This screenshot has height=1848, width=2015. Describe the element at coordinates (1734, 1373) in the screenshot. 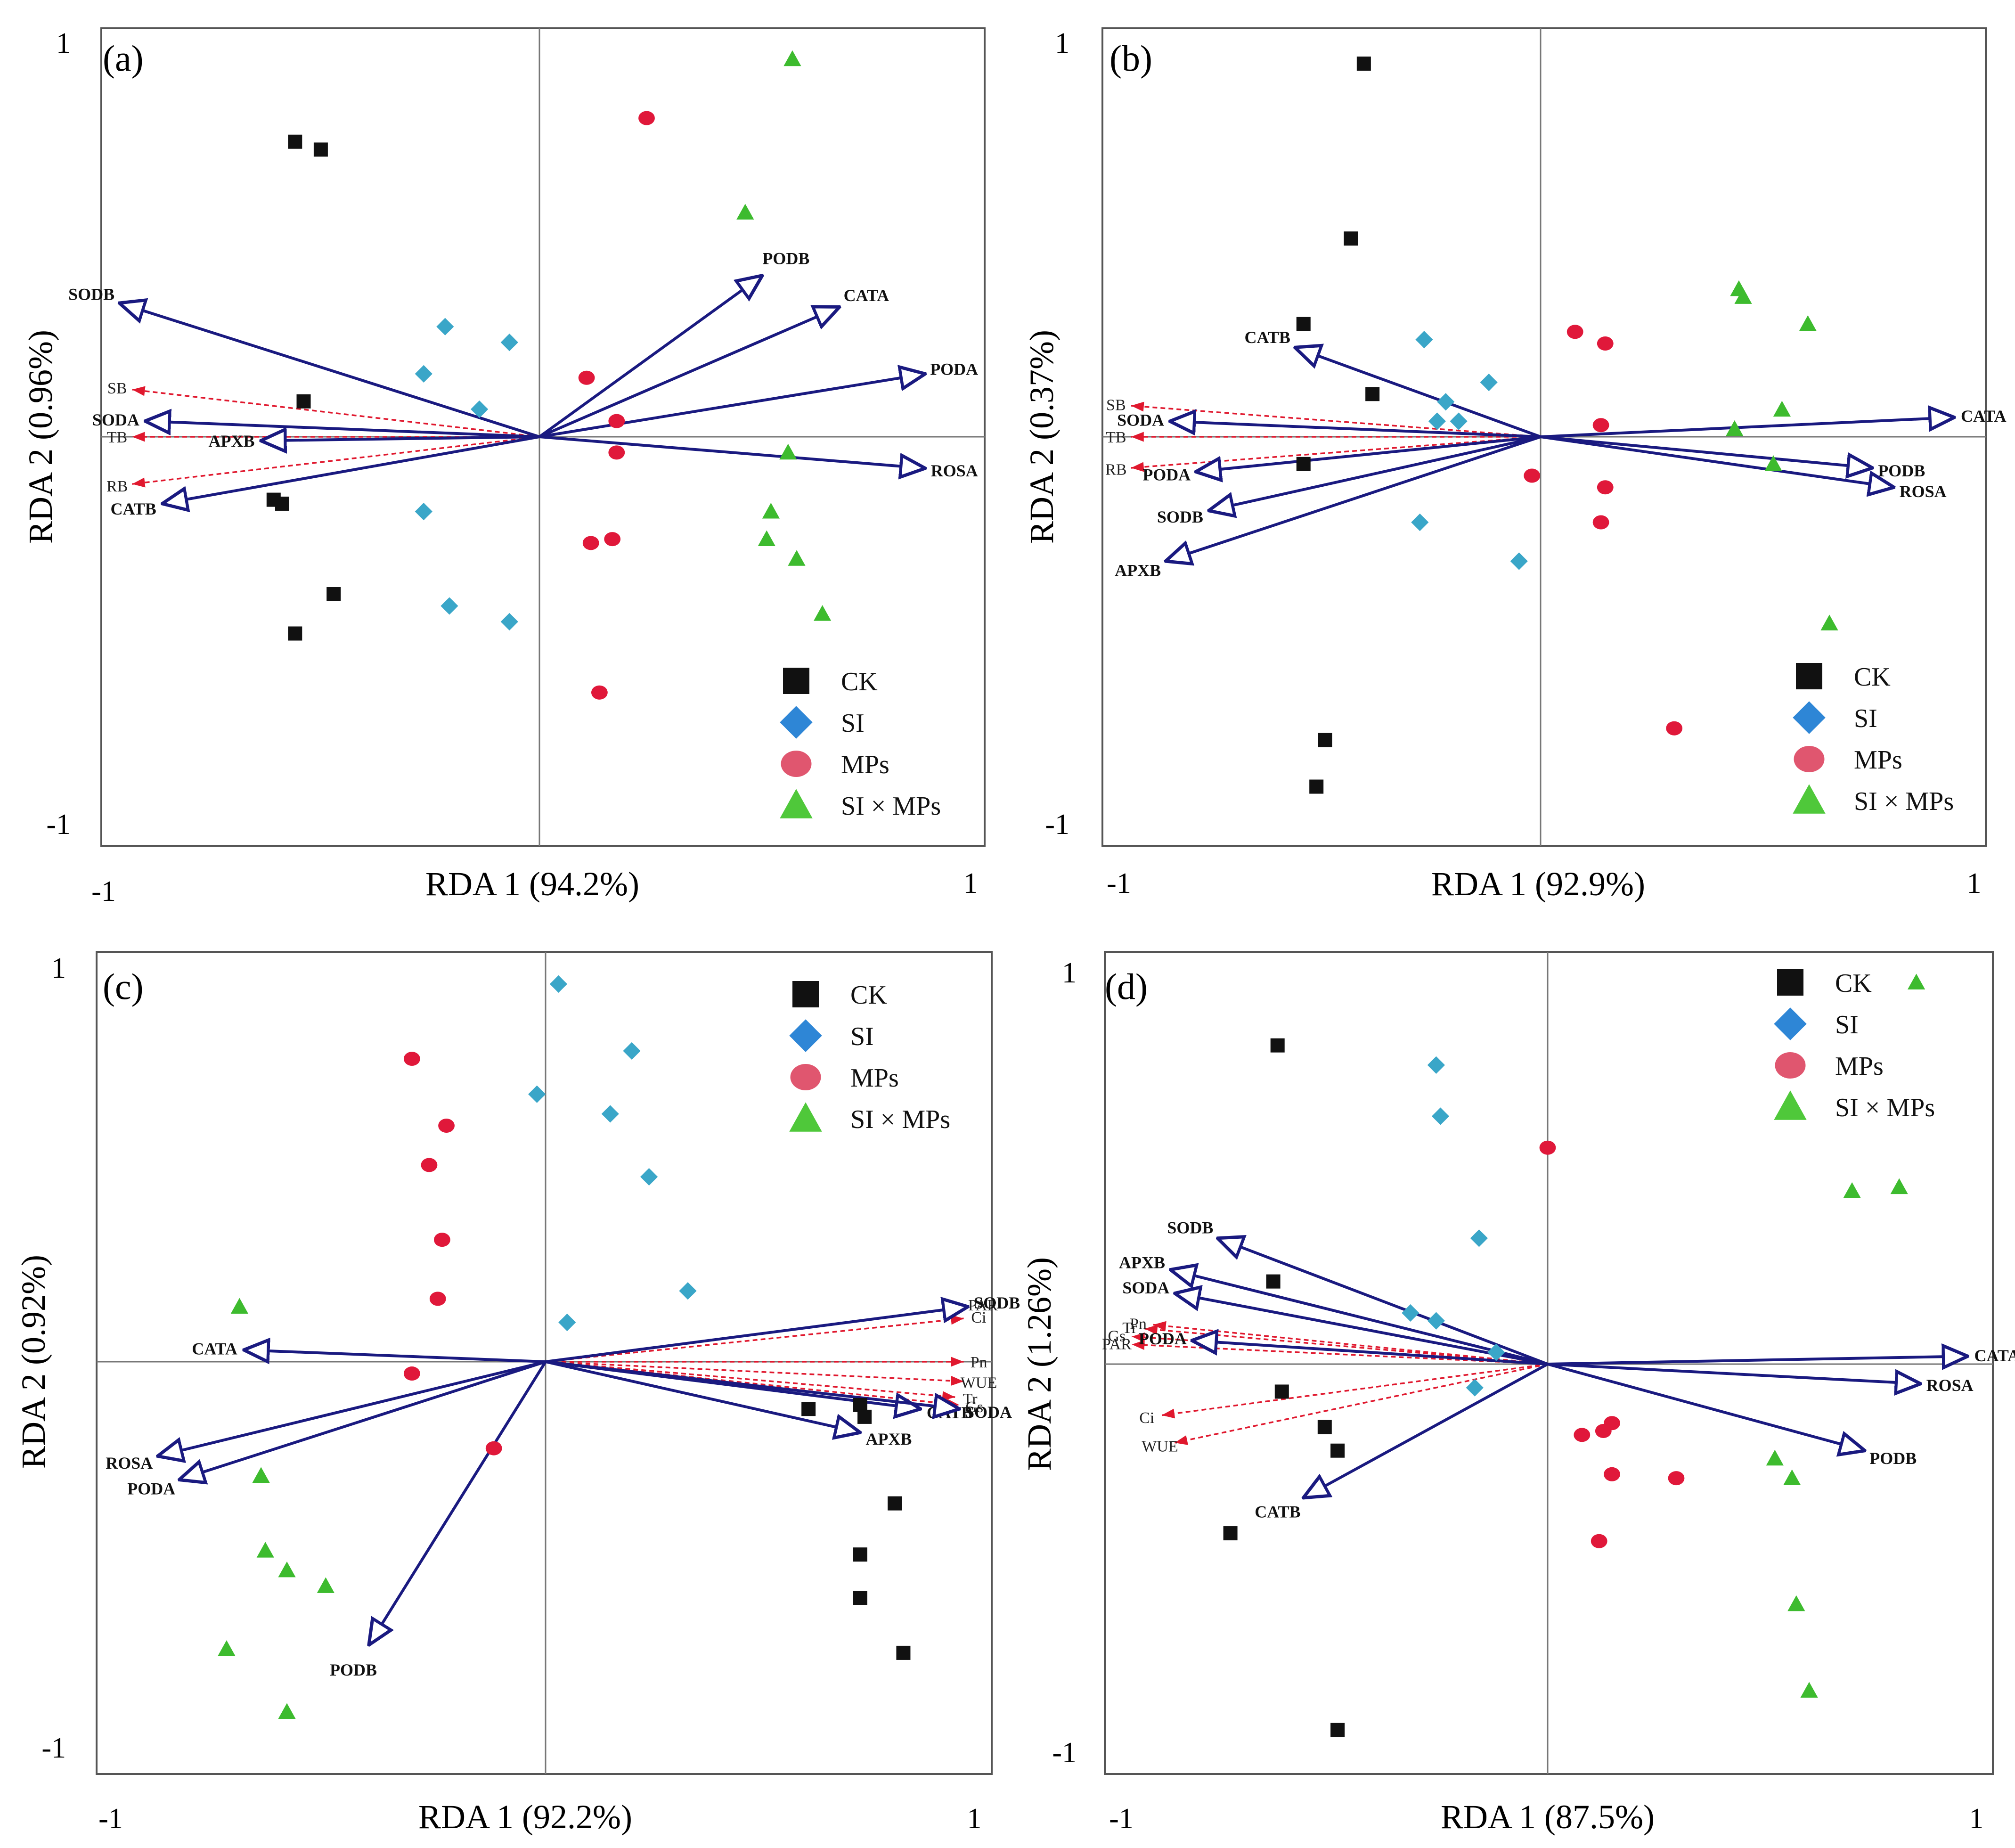

I see `panel-d-response-vector-rosa` at that location.